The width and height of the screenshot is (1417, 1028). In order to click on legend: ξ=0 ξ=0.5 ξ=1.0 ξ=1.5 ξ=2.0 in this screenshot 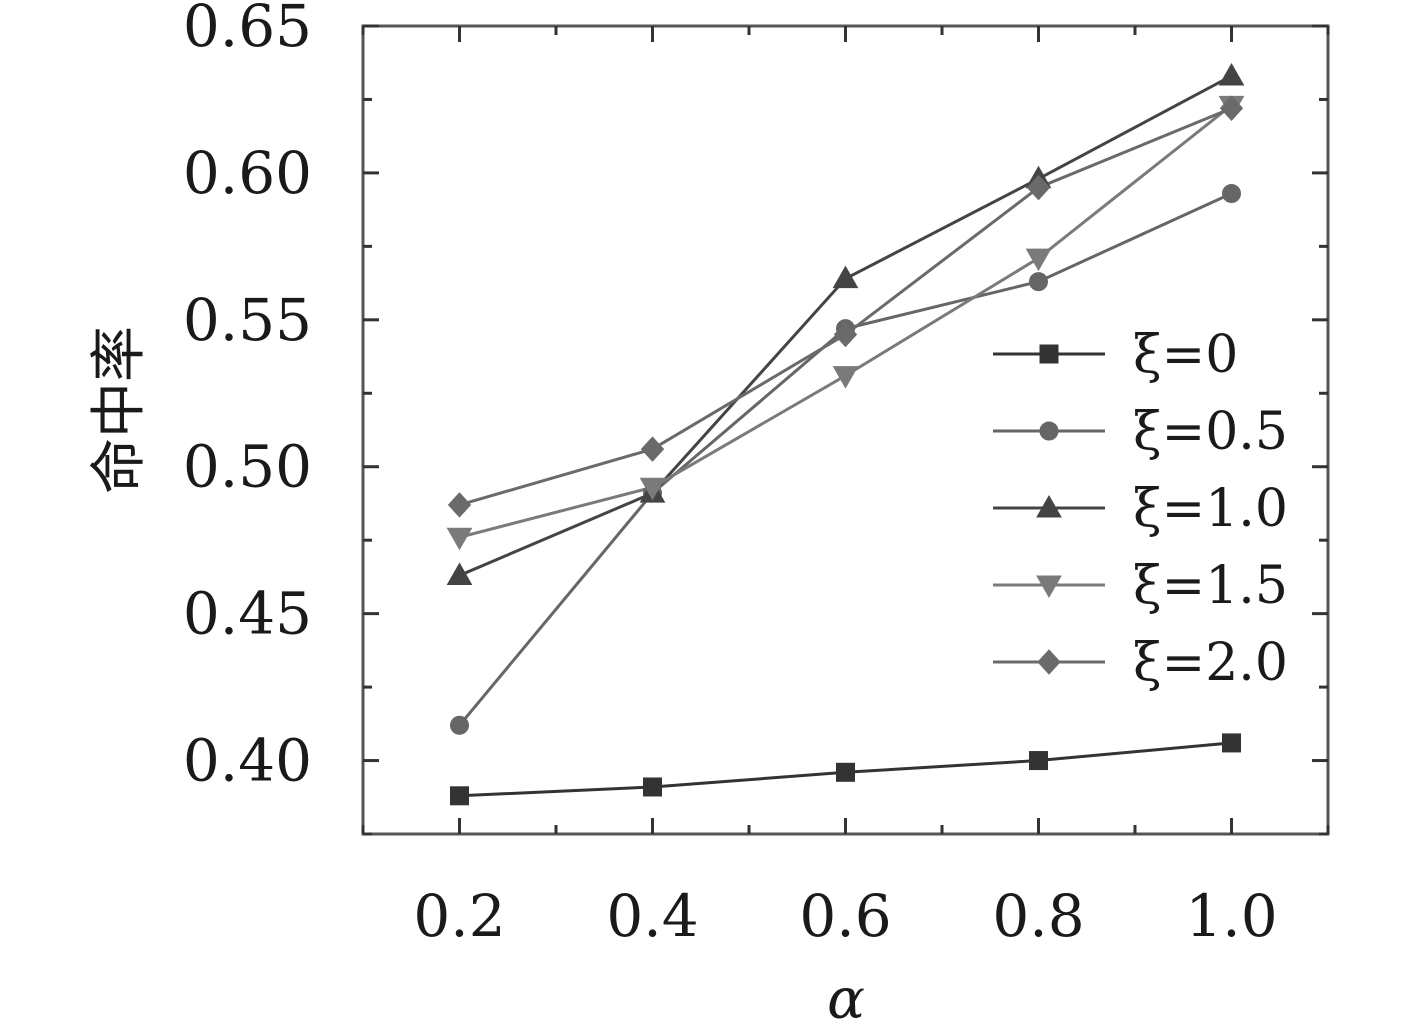, I will do `click(1140, 509)`.